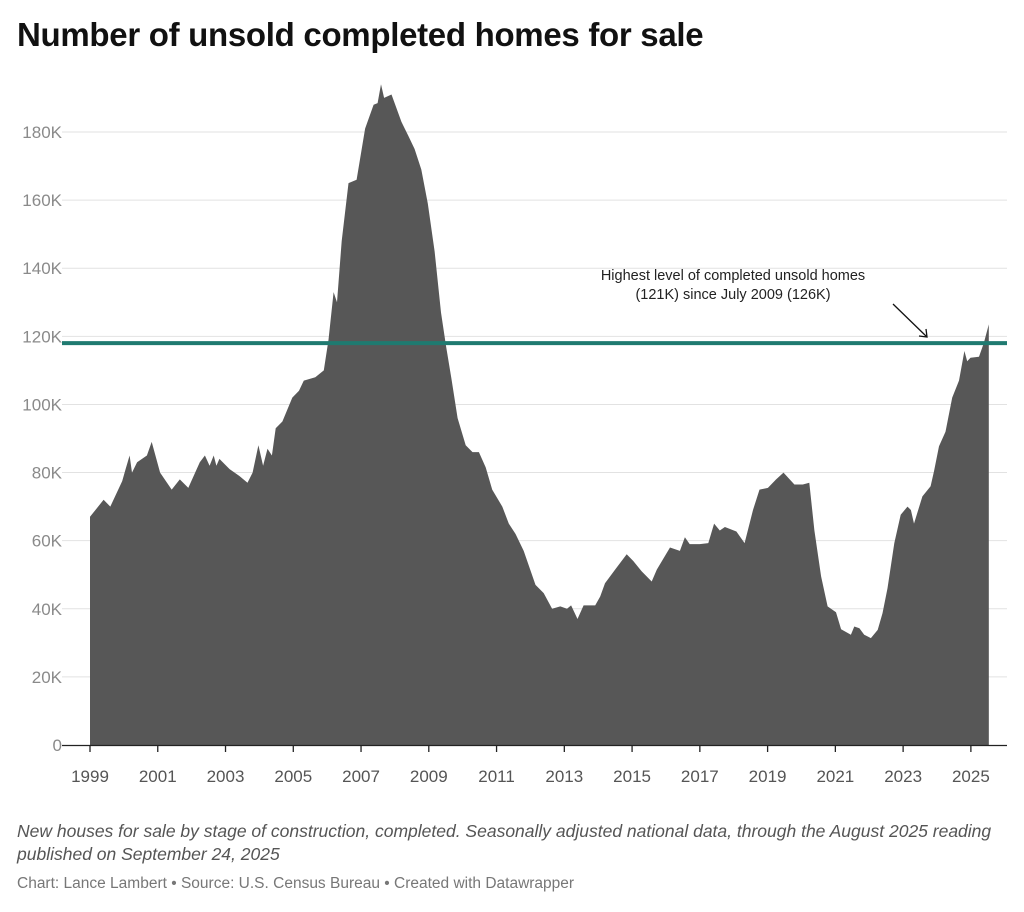  Describe the element at coordinates (90, 776) in the screenshot. I see `x-tick-label: 1999` at that location.